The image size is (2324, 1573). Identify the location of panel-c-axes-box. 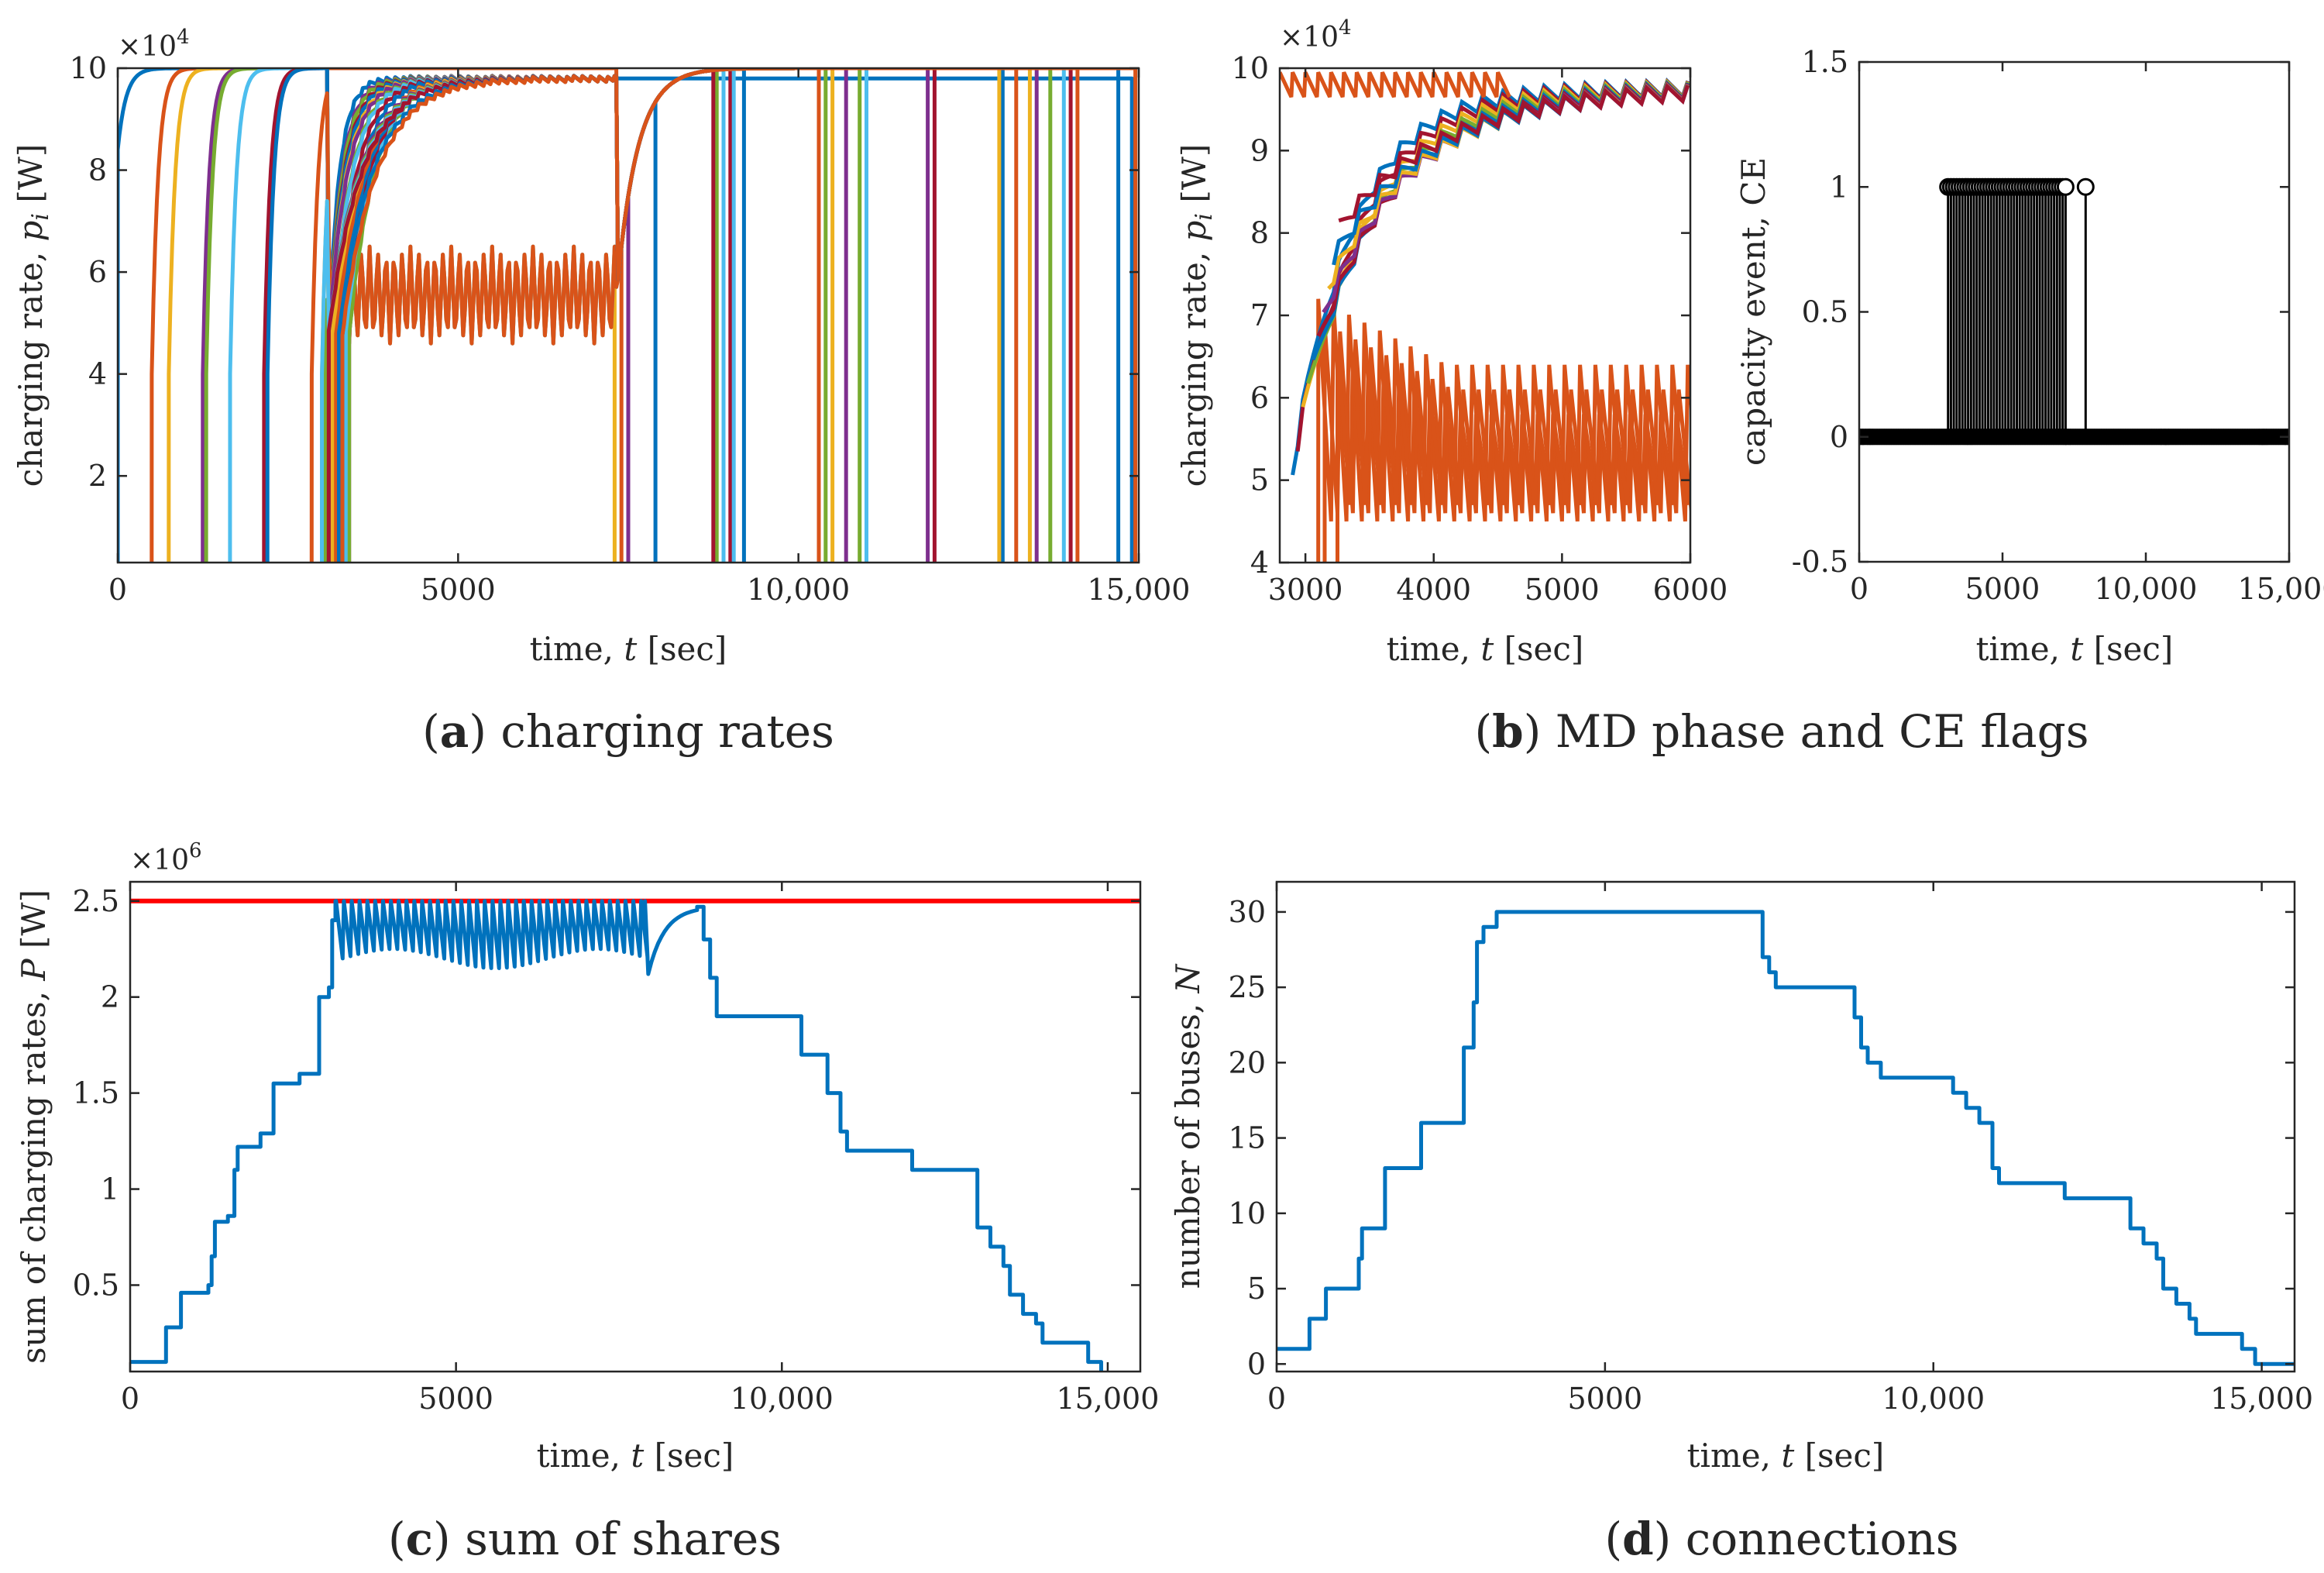
(635, 1126).